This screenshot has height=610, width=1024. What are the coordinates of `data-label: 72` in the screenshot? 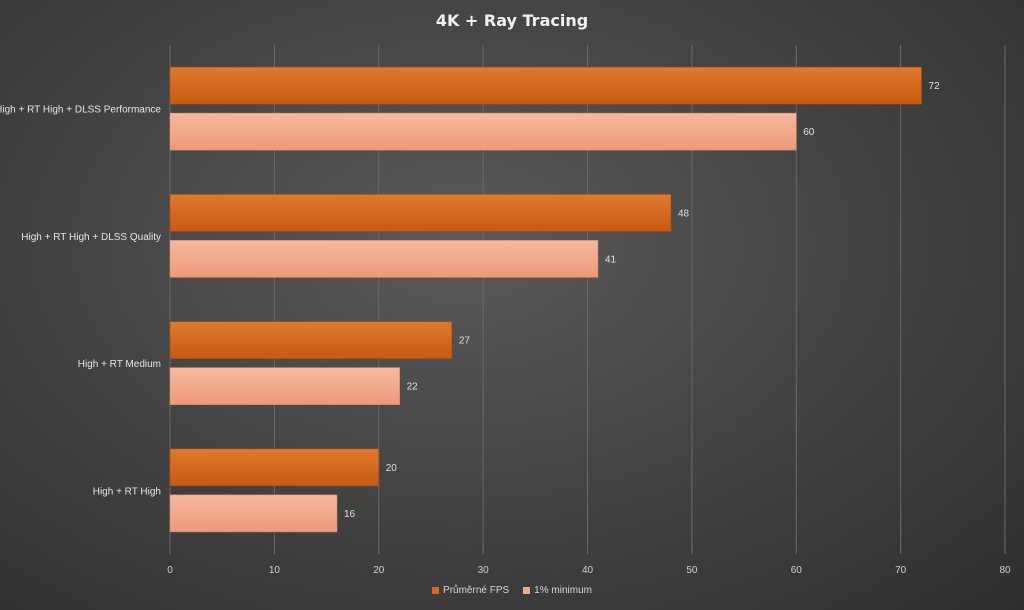 It's located at (935, 86).